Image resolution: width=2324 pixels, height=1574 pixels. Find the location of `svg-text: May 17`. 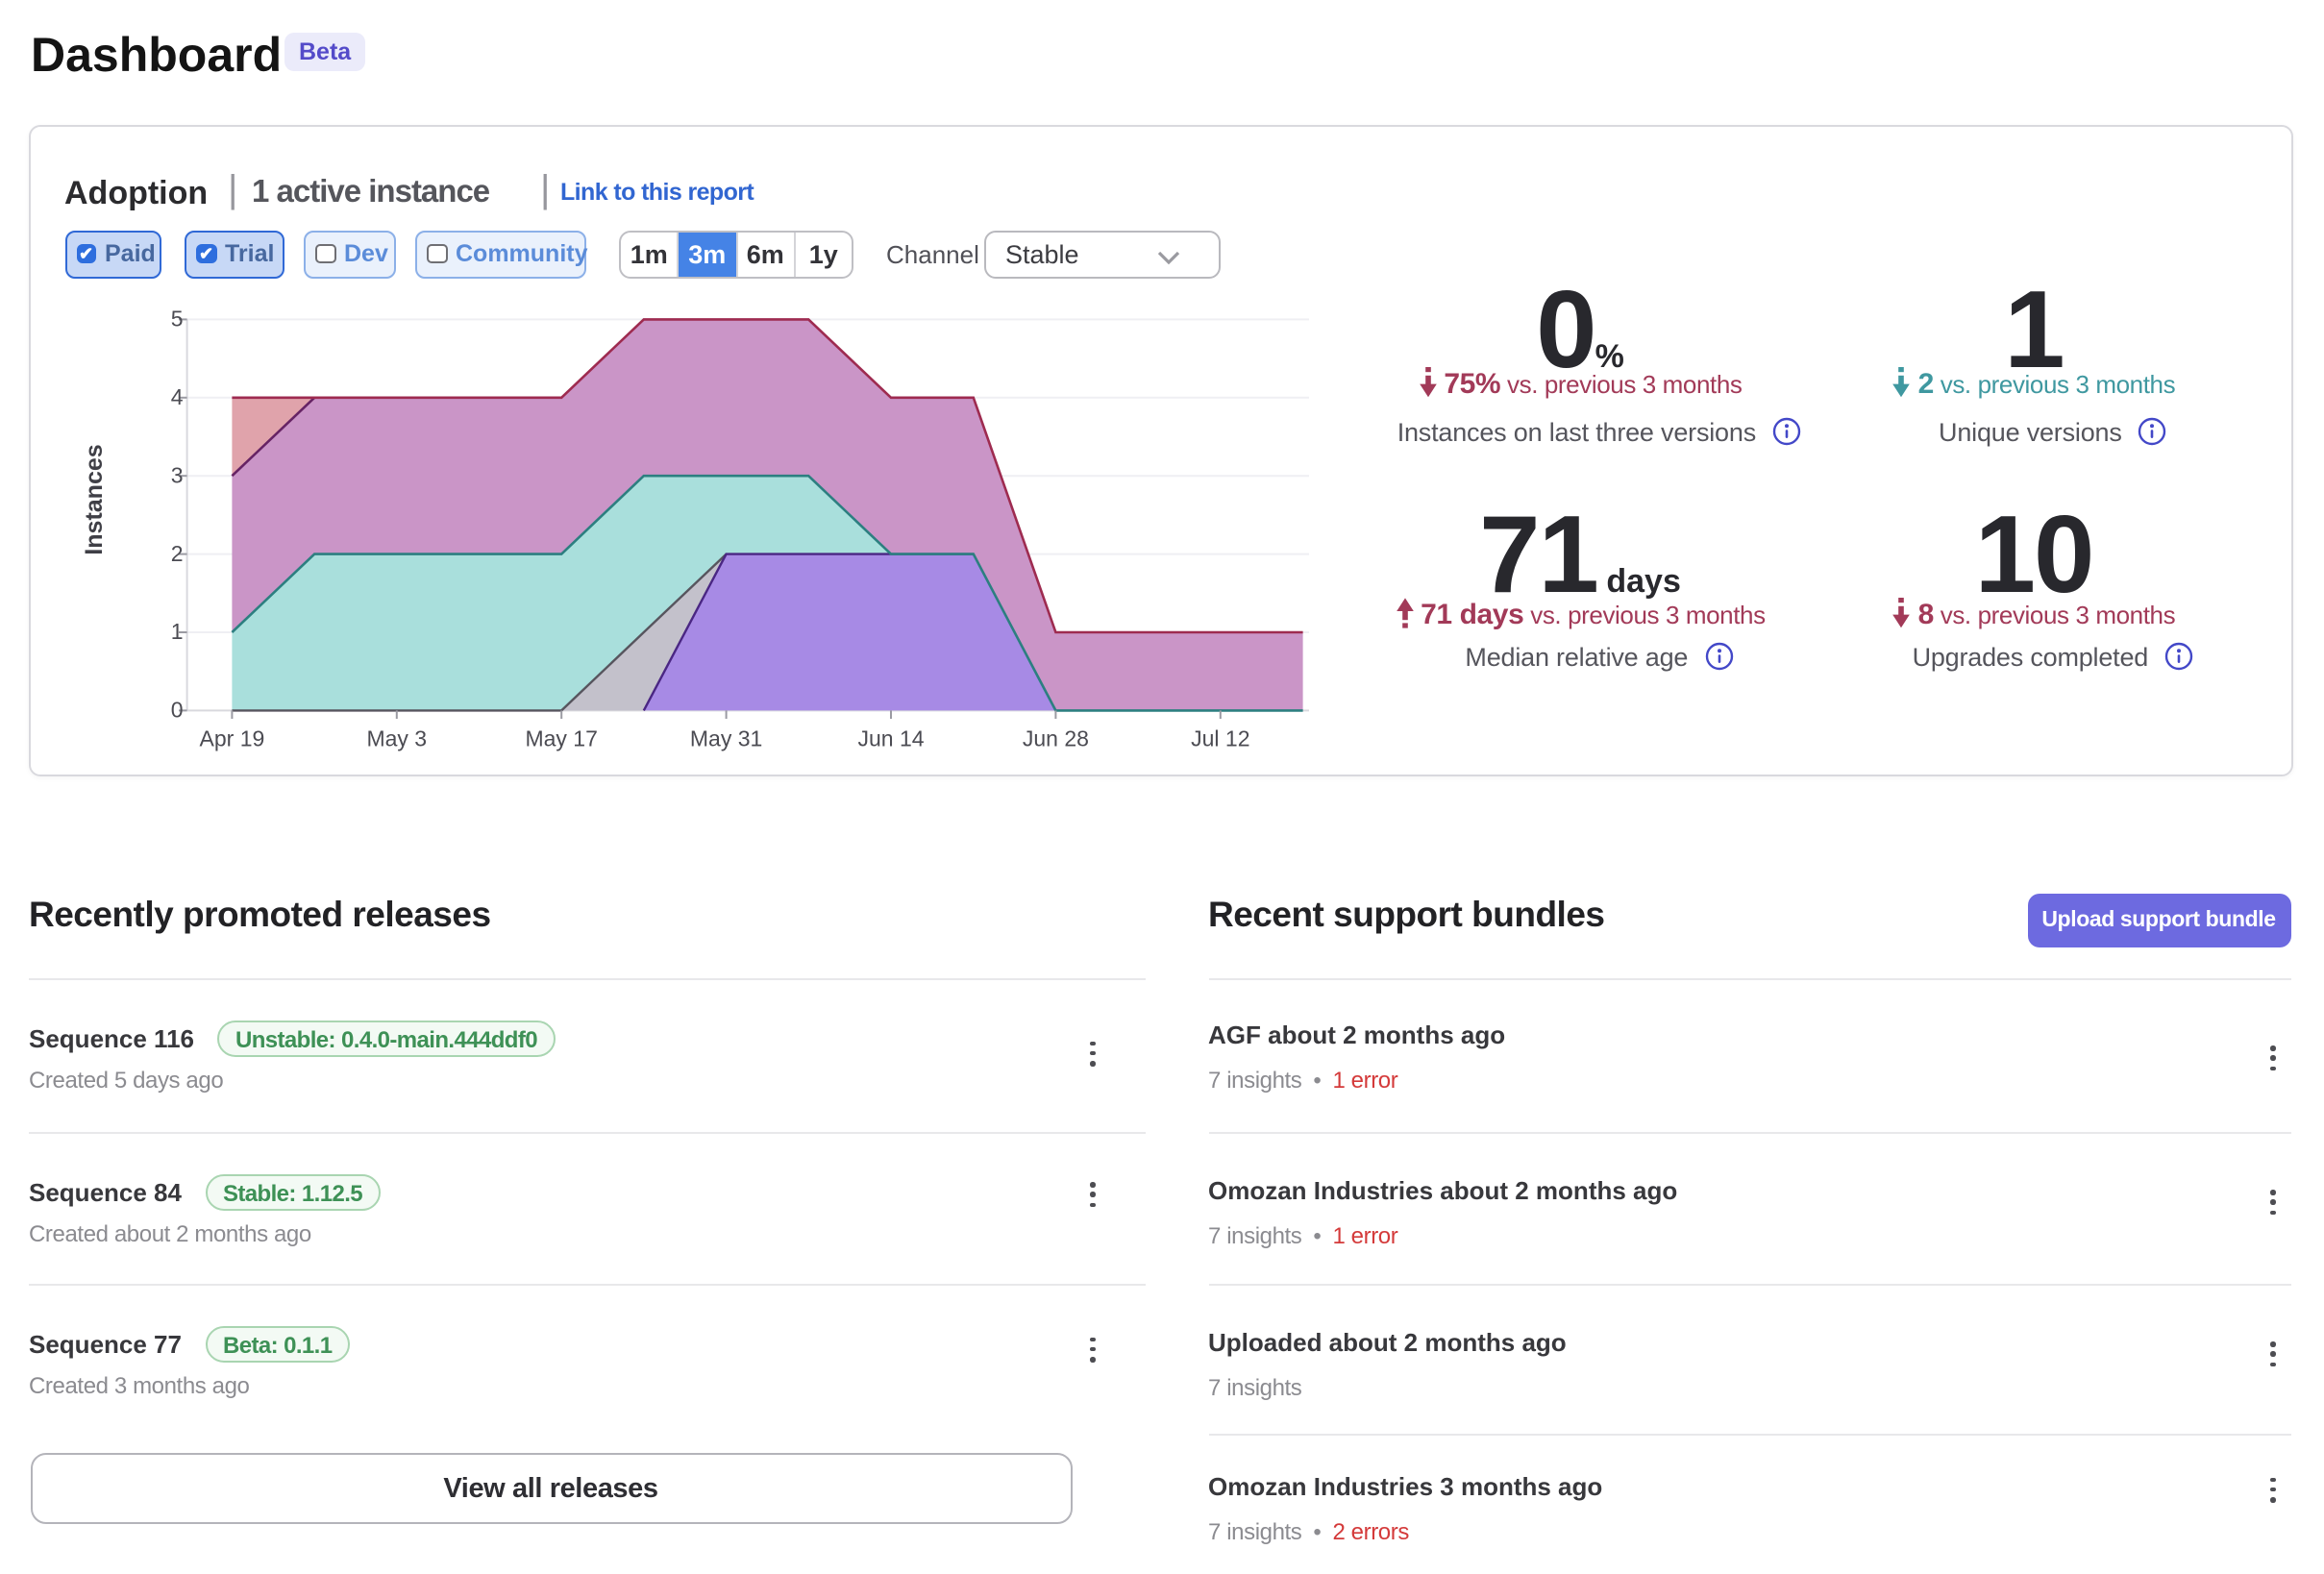

svg-text: May 17 is located at coordinates (561, 738).